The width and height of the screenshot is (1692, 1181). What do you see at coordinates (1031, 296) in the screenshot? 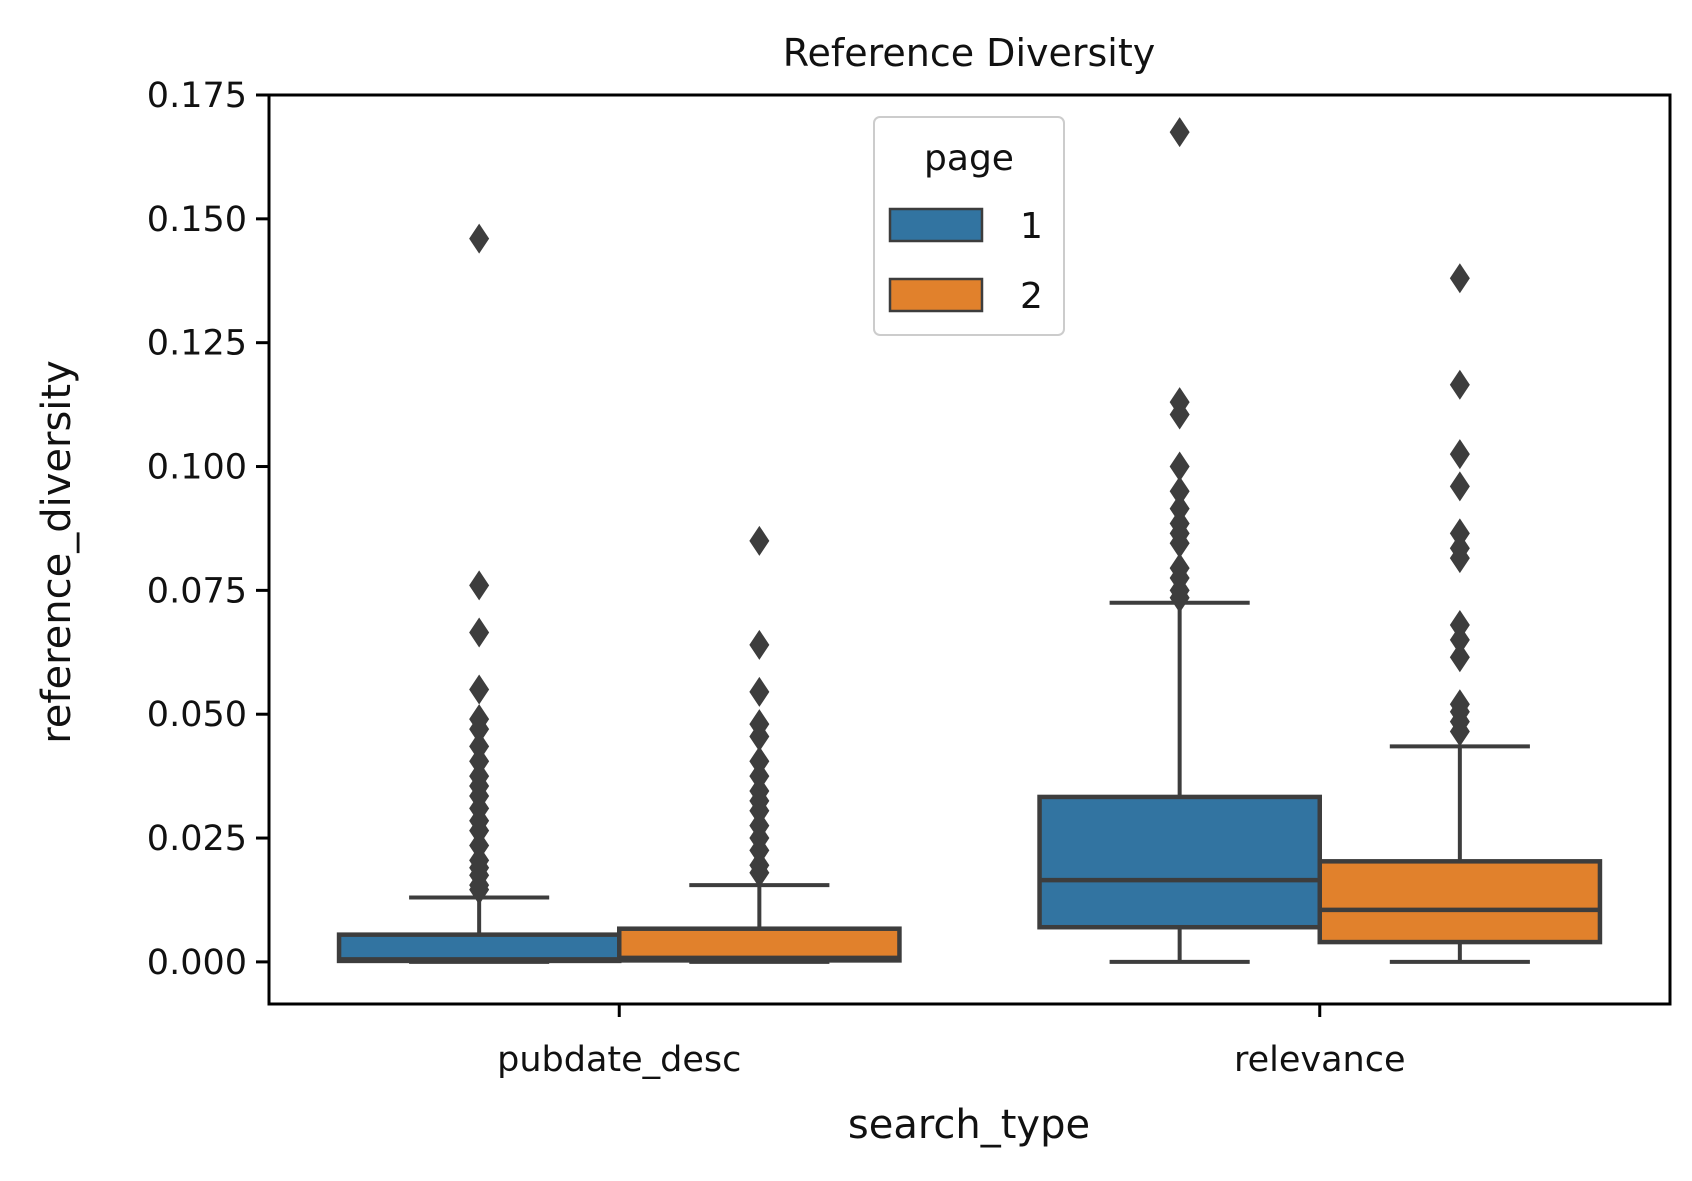
I see `legend-label-page-2: 2` at bounding box center [1031, 296].